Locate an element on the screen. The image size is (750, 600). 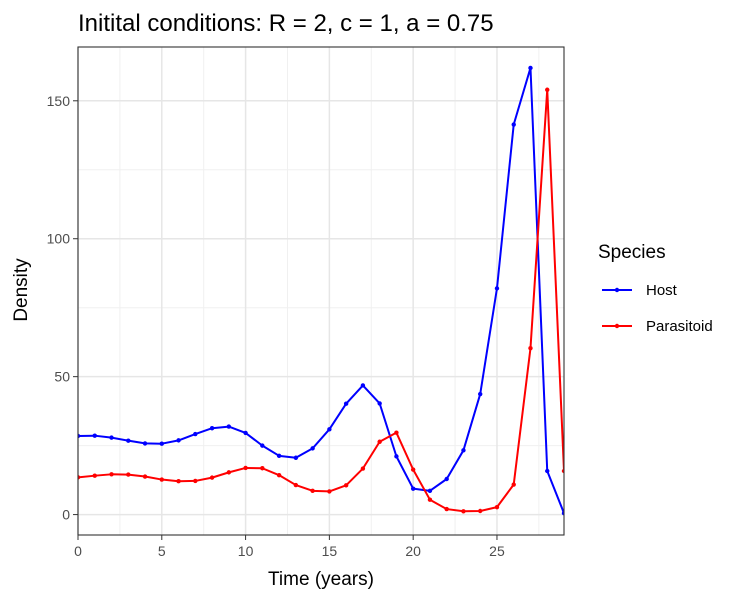
x-tick-label: 15 is located at coordinates (330, 551).